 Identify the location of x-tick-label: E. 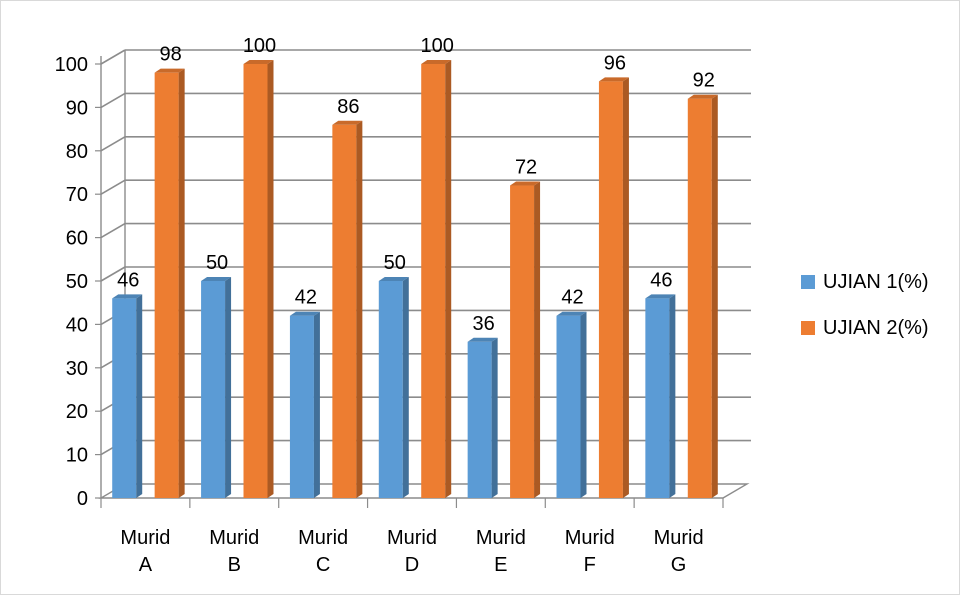
(500, 565).